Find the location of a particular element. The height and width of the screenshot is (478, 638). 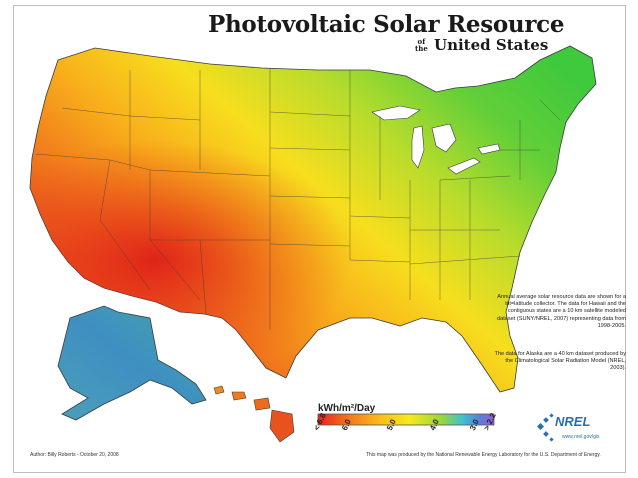

hawaii-maui is located at coordinates (262, 404).